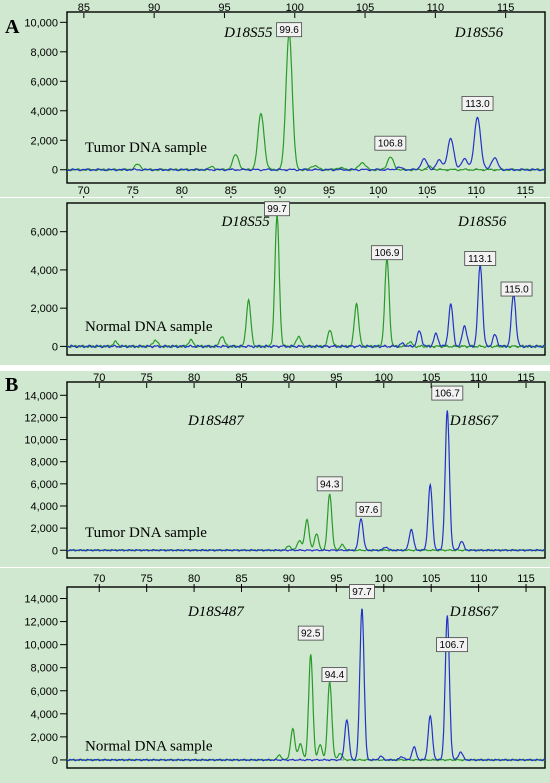 The image size is (550, 783). What do you see at coordinates (44, 82) in the screenshot?
I see `y-tick-label: 6,000` at bounding box center [44, 82].